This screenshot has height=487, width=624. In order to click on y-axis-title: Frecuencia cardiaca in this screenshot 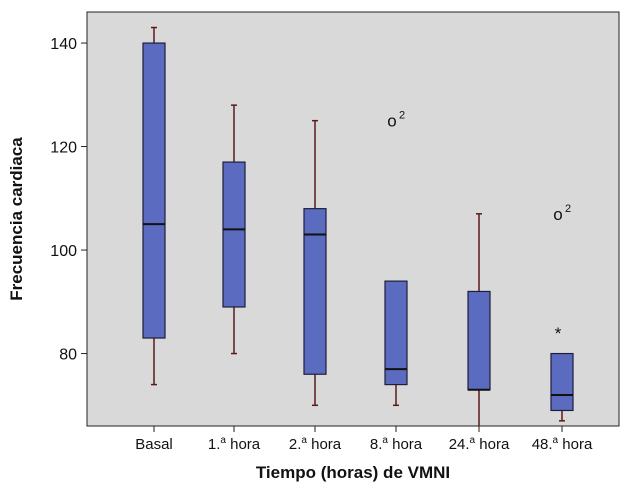, I will do `click(16, 219)`.